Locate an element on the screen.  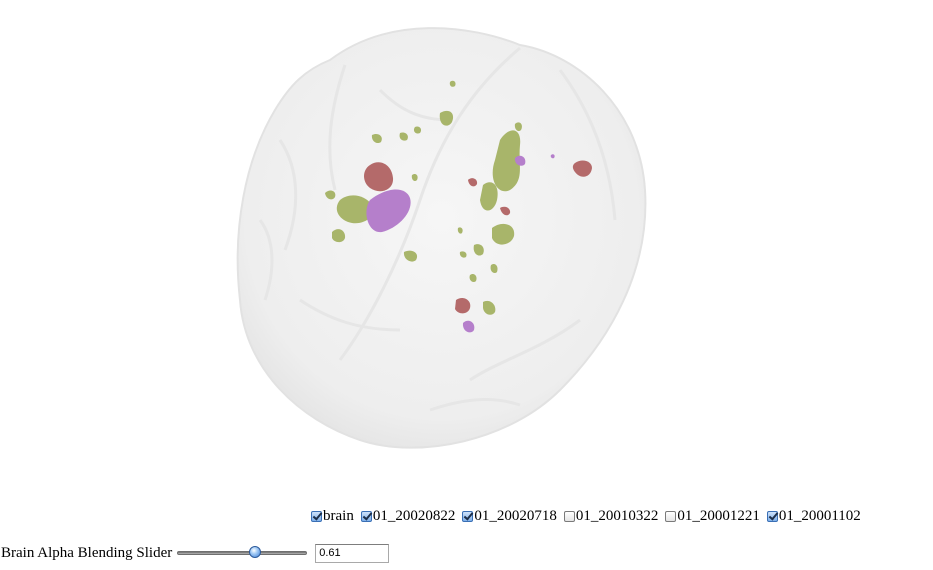
lesions-red is located at coordinates (478, 237).